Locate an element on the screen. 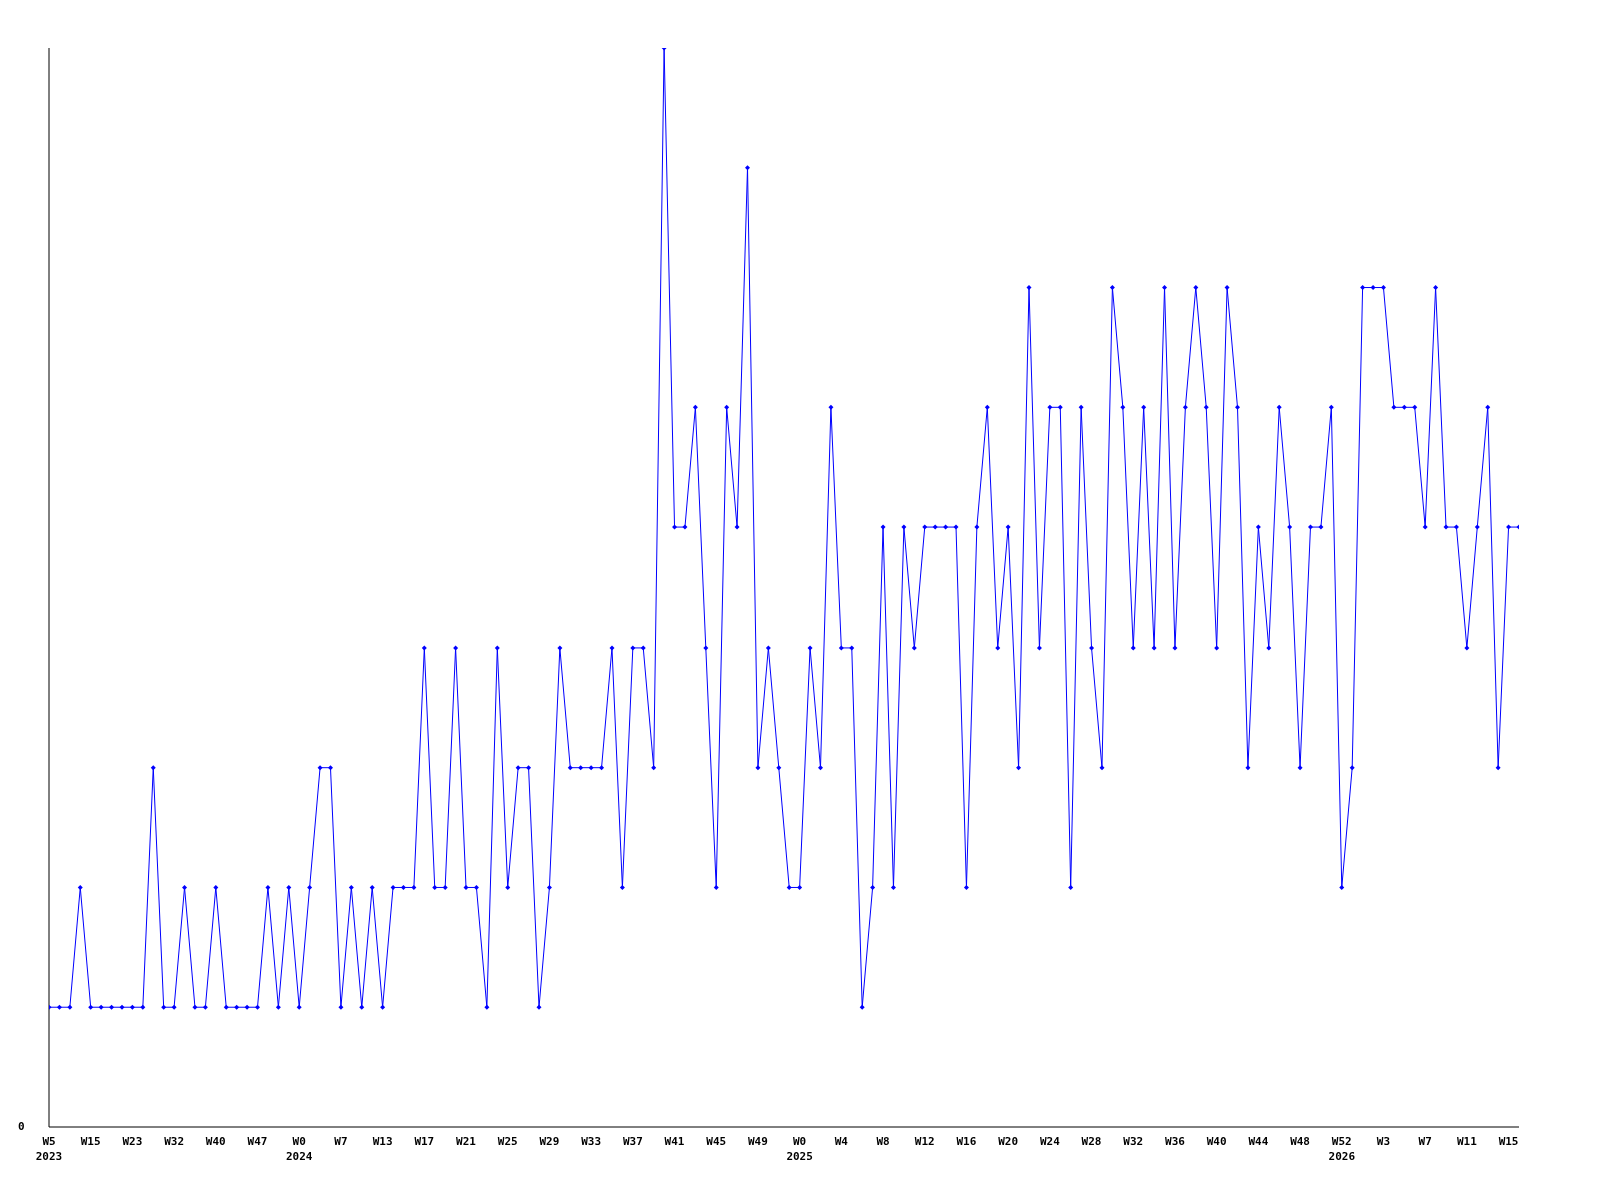  x-tick-label: W37 is located at coordinates (632, 1141).